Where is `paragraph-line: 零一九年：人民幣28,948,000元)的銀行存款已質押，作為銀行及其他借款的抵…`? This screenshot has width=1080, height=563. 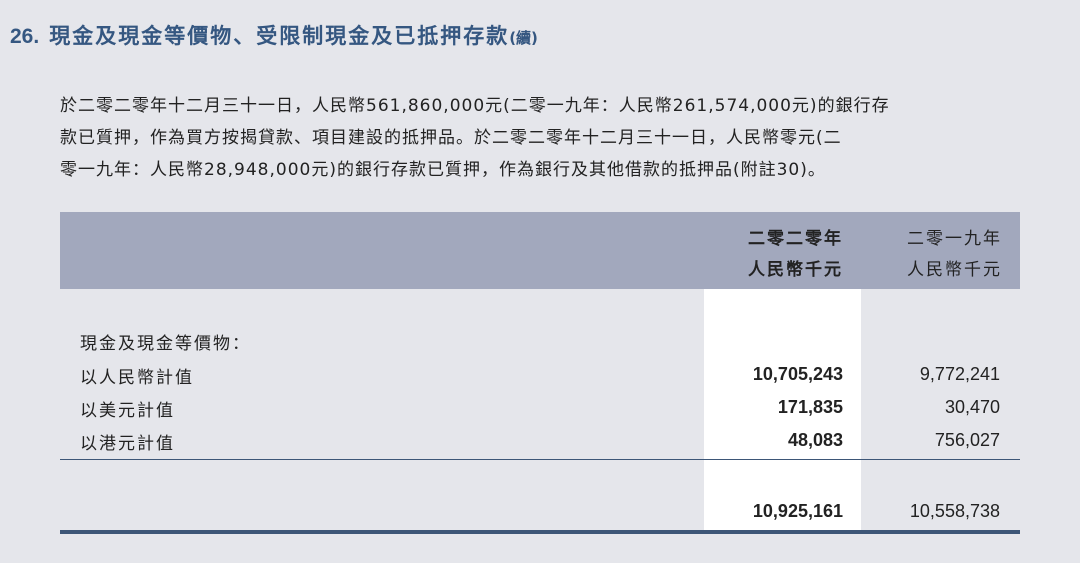 paragraph-line: 零一九年：人民幣28,948,000元)的銀行存款已質押，作為銀行及其他借款的抵… is located at coordinates (443, 170).